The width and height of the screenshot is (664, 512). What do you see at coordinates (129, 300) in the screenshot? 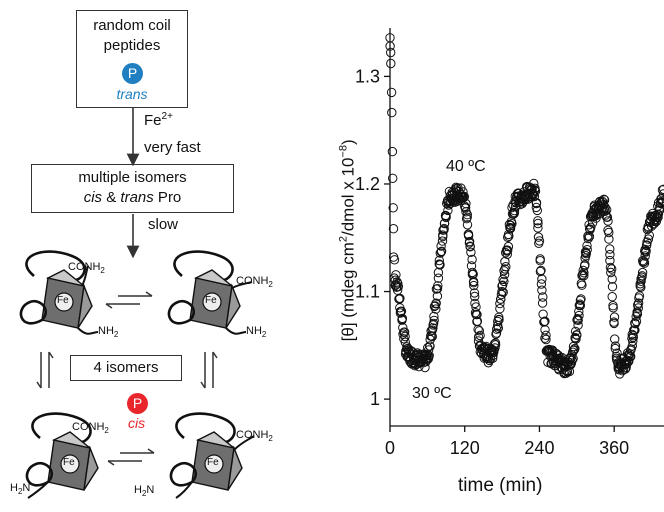
I see `equilibrium-top-icon` at bounding box center [129, 300].